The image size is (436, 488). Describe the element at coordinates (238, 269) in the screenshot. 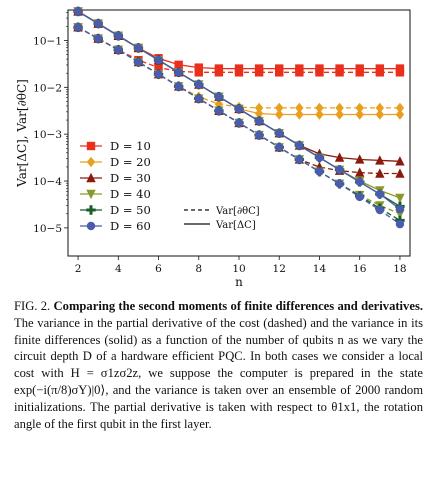

I see `x-tick-label: 10` at that location.